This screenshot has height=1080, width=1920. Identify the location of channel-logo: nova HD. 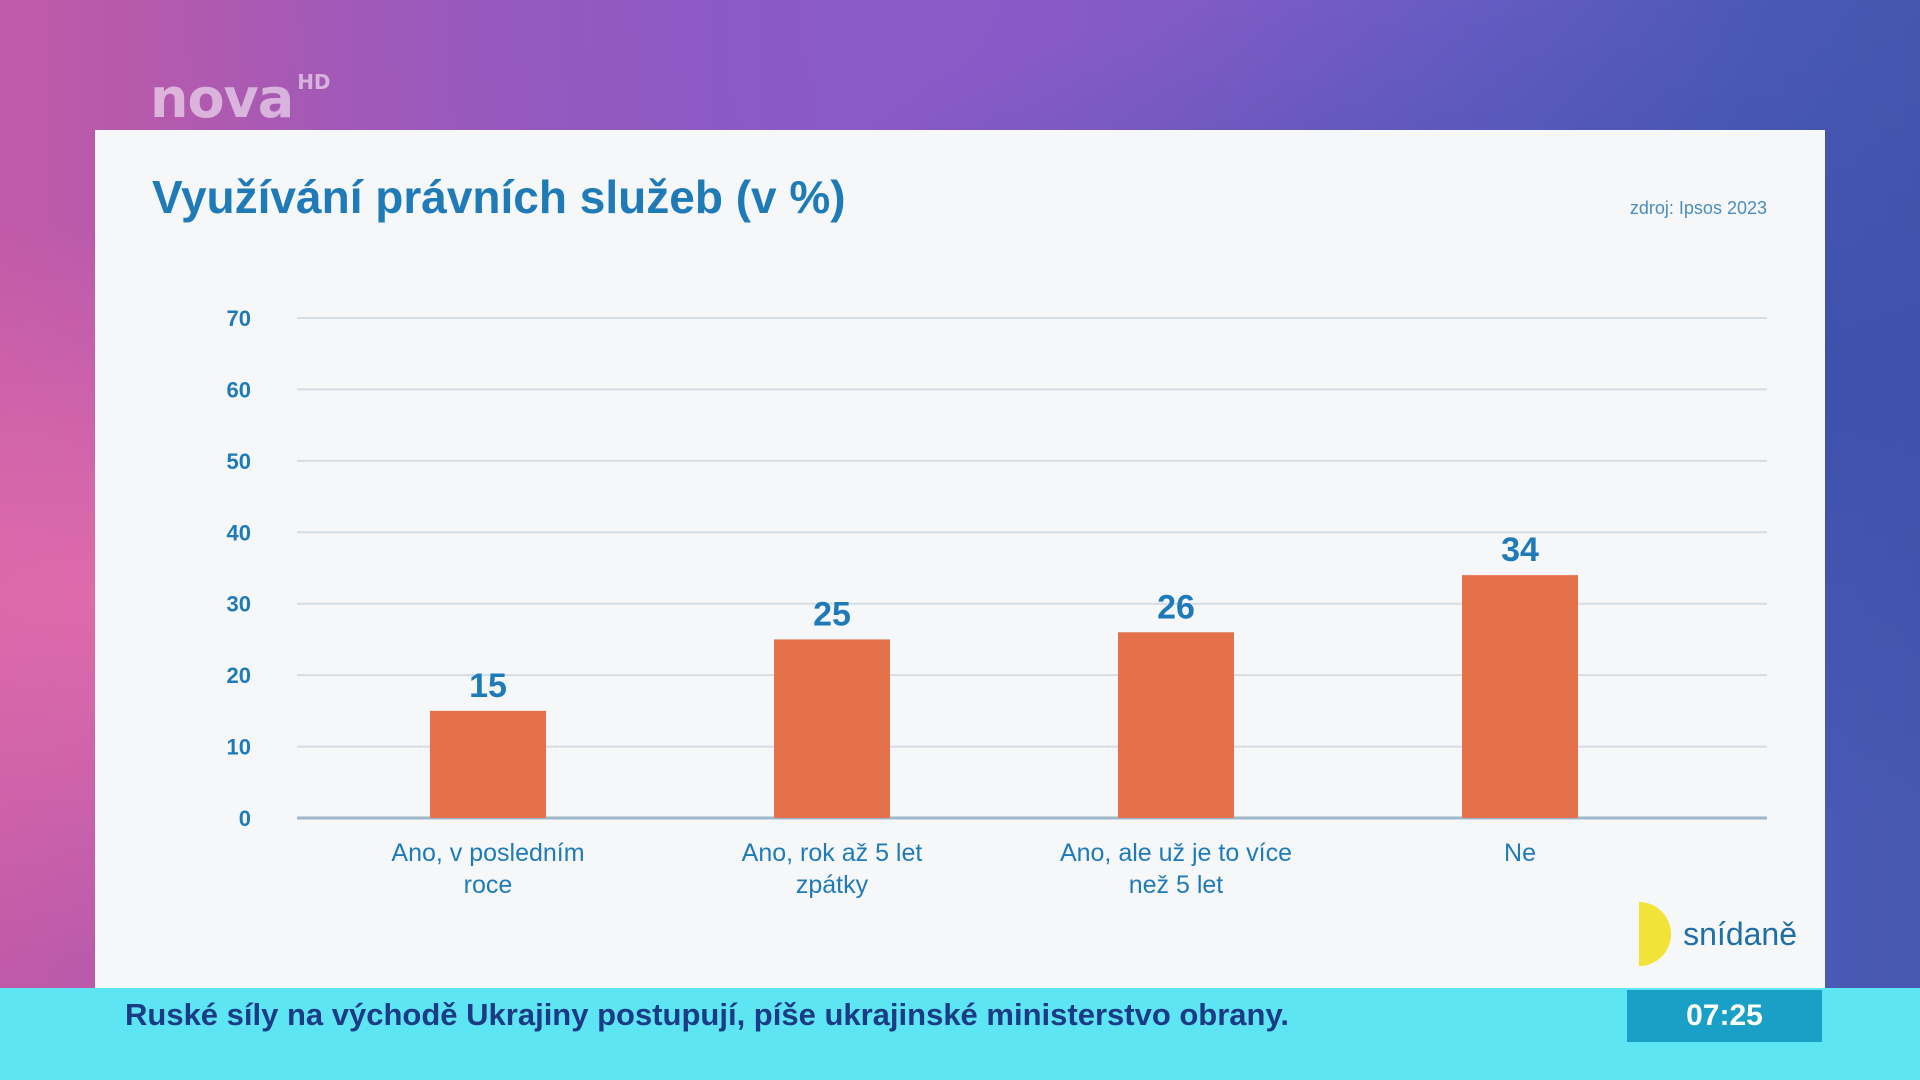
(240, 98).